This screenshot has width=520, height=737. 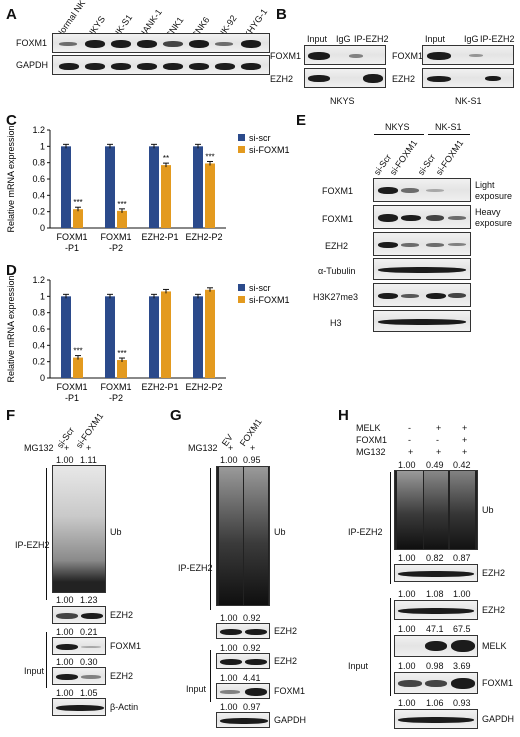 What do you see at coordinates (436, 683) in the screenshot?
I see `blot-h-foxm1` at bounding box center [436, 683].